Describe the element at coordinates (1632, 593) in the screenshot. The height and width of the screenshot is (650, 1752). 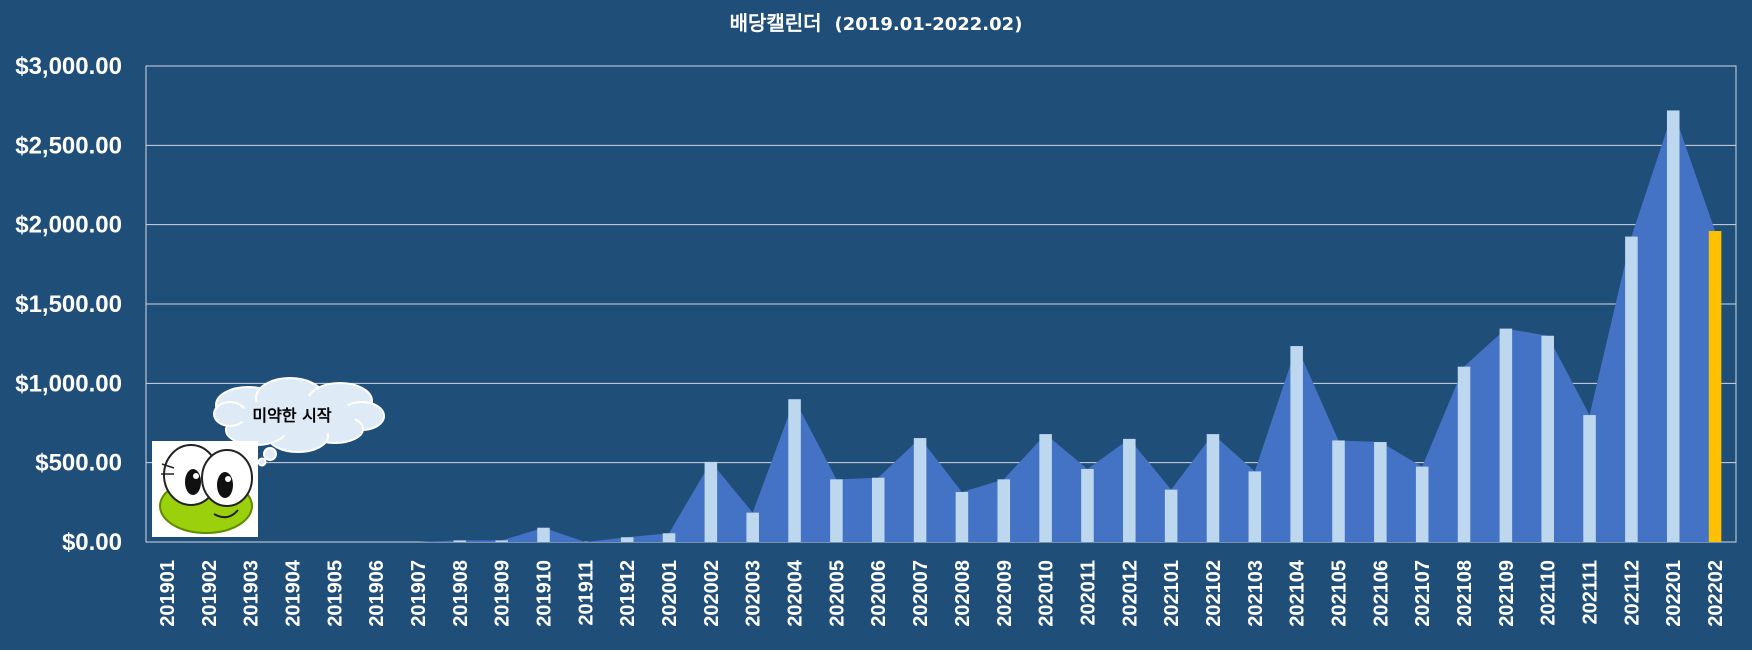
I see `x-tick-label: 202112` at that location.